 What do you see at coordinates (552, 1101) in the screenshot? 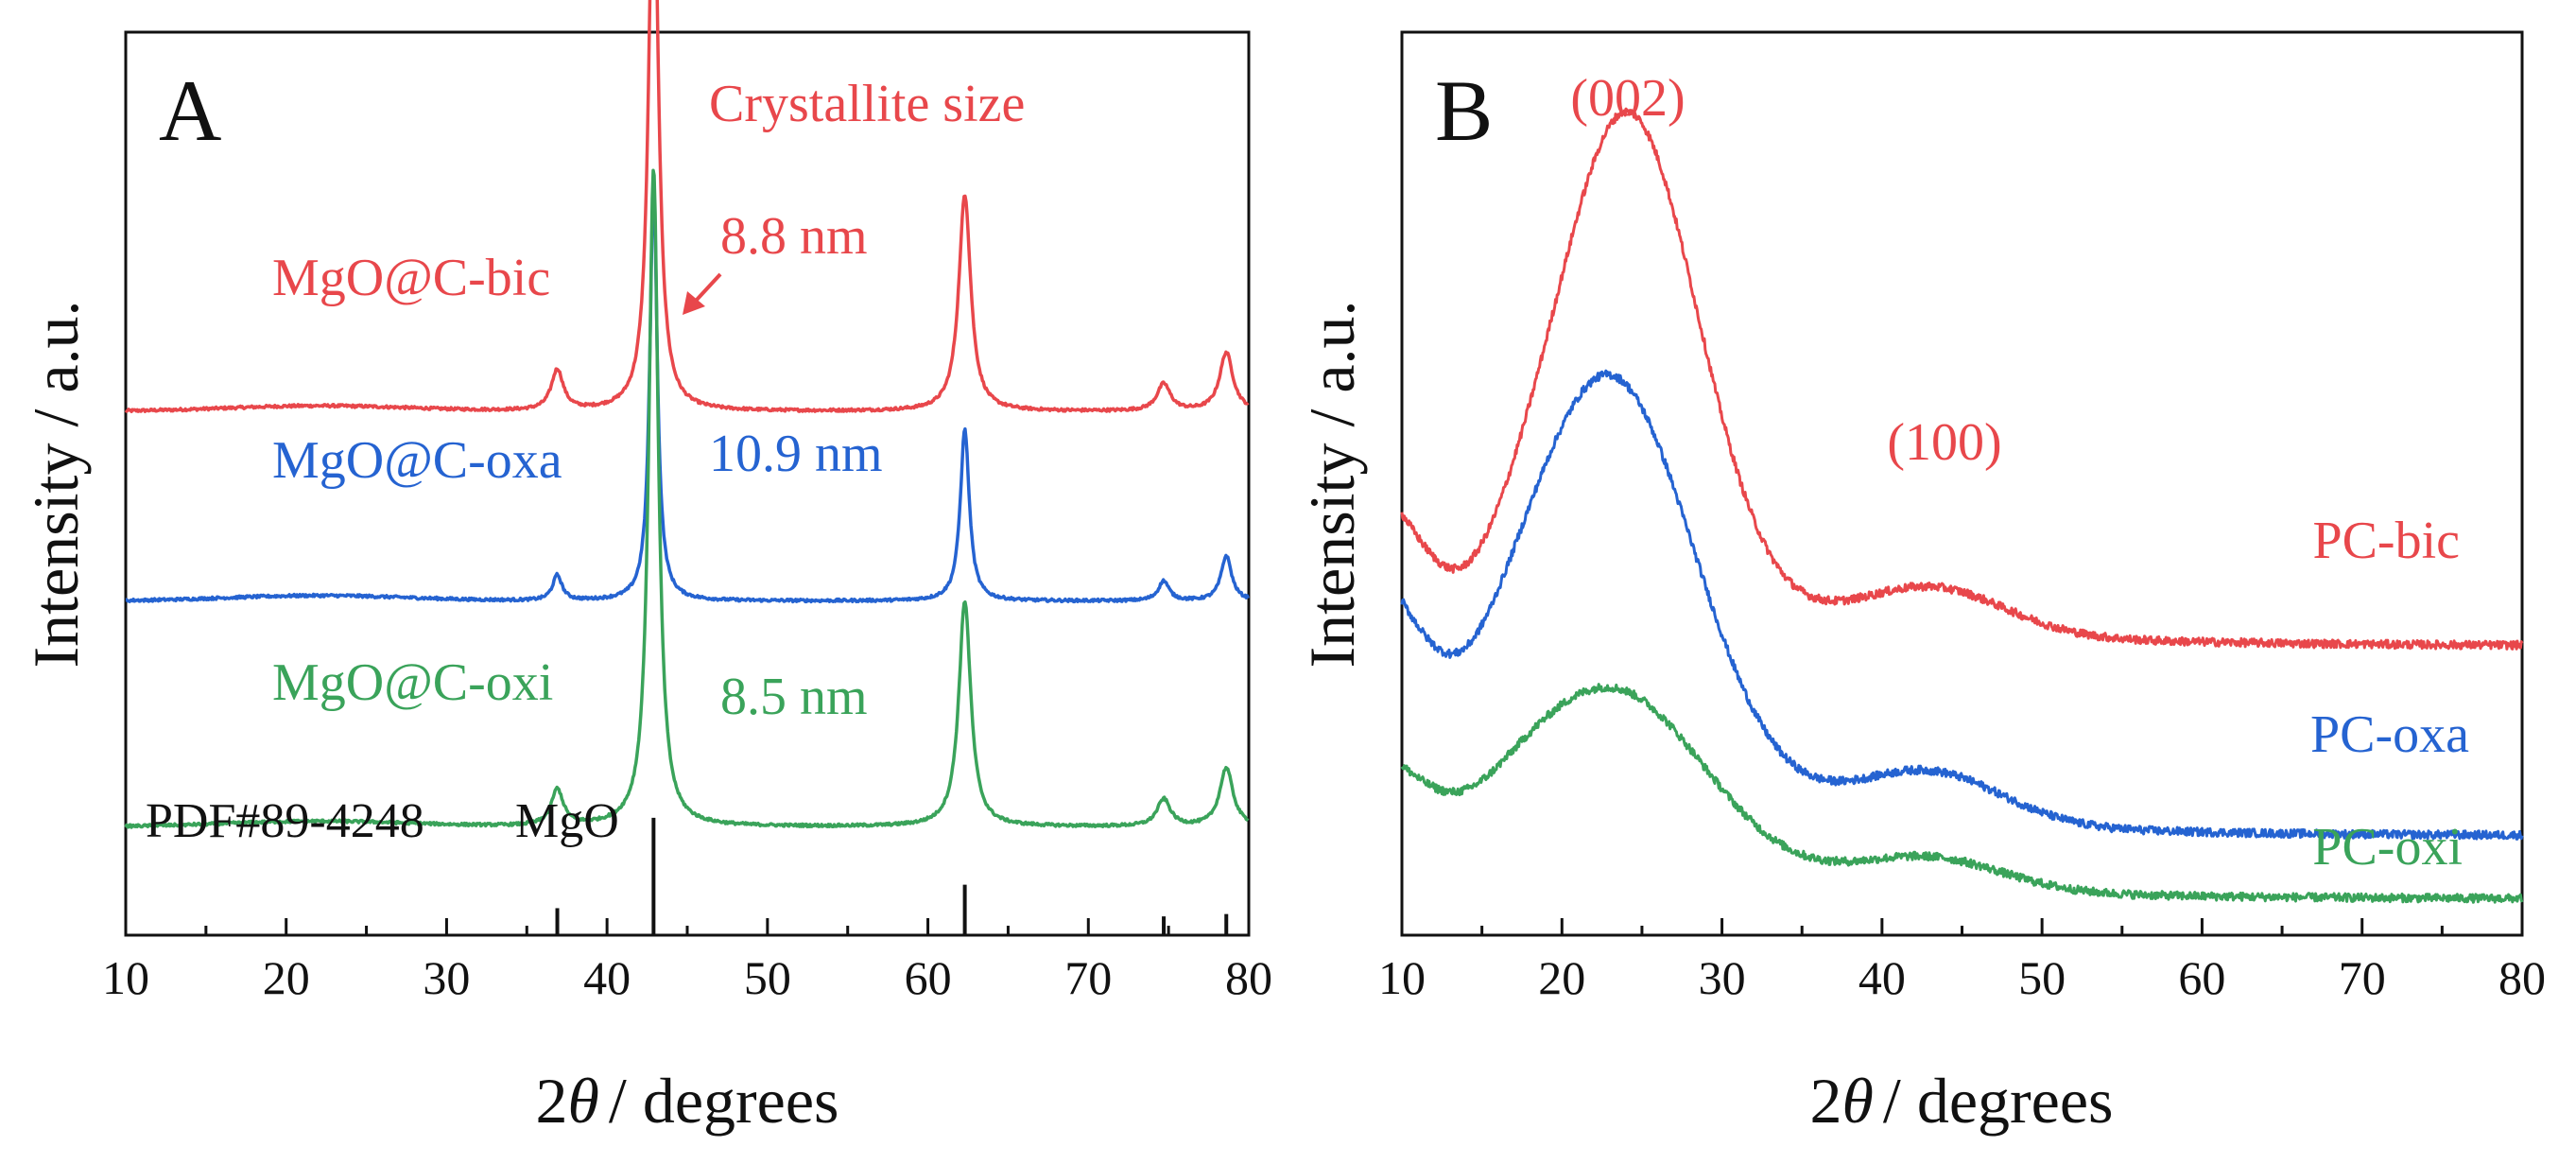
I see `panel-a-xlabel-prefix: 2` at bounding box center [552, 1101].